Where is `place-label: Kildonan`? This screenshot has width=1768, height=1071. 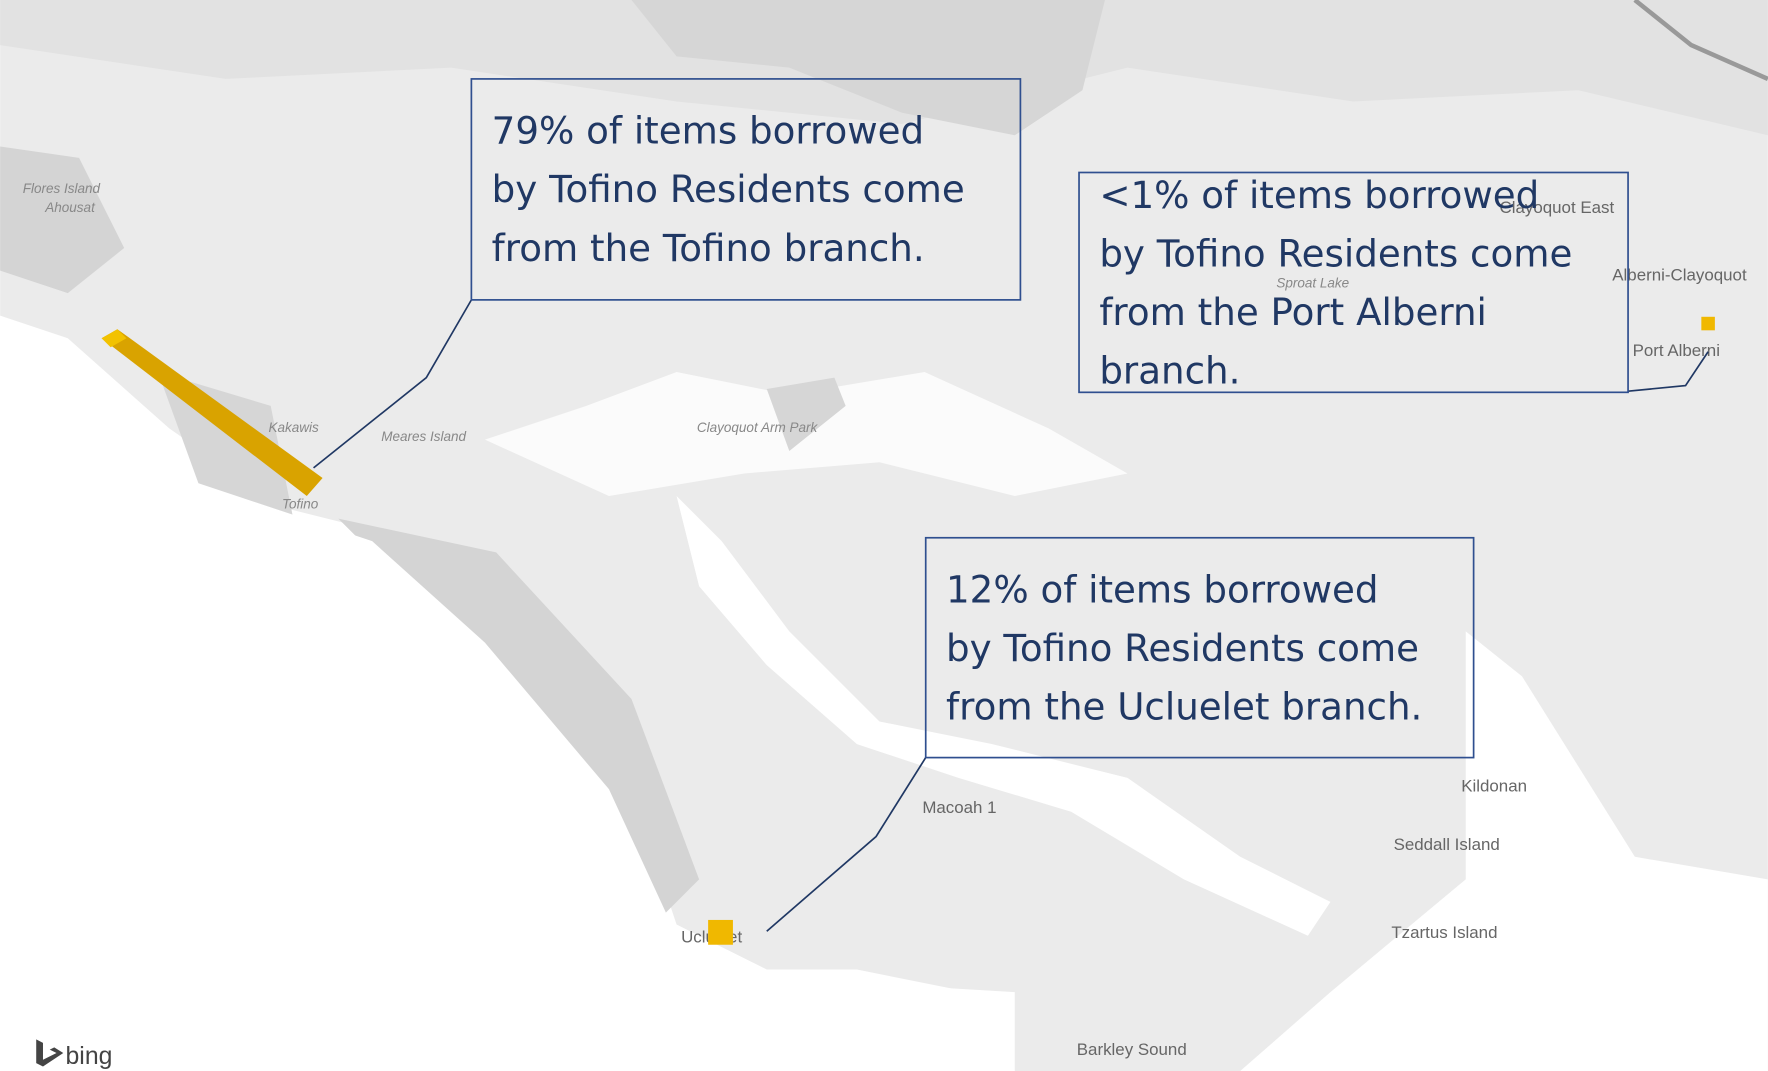
place-label: Kildonan is located at coordinates (1494, 785).